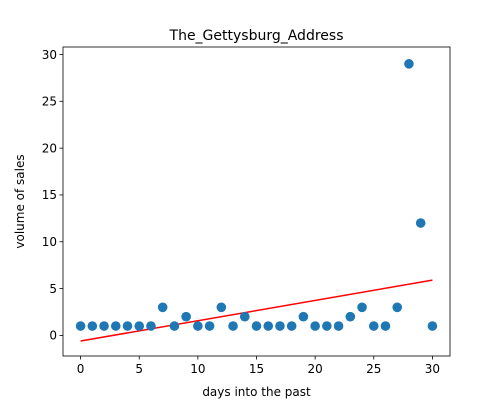  I want to click on x-axis-label: days into the past, so click(256, 392).